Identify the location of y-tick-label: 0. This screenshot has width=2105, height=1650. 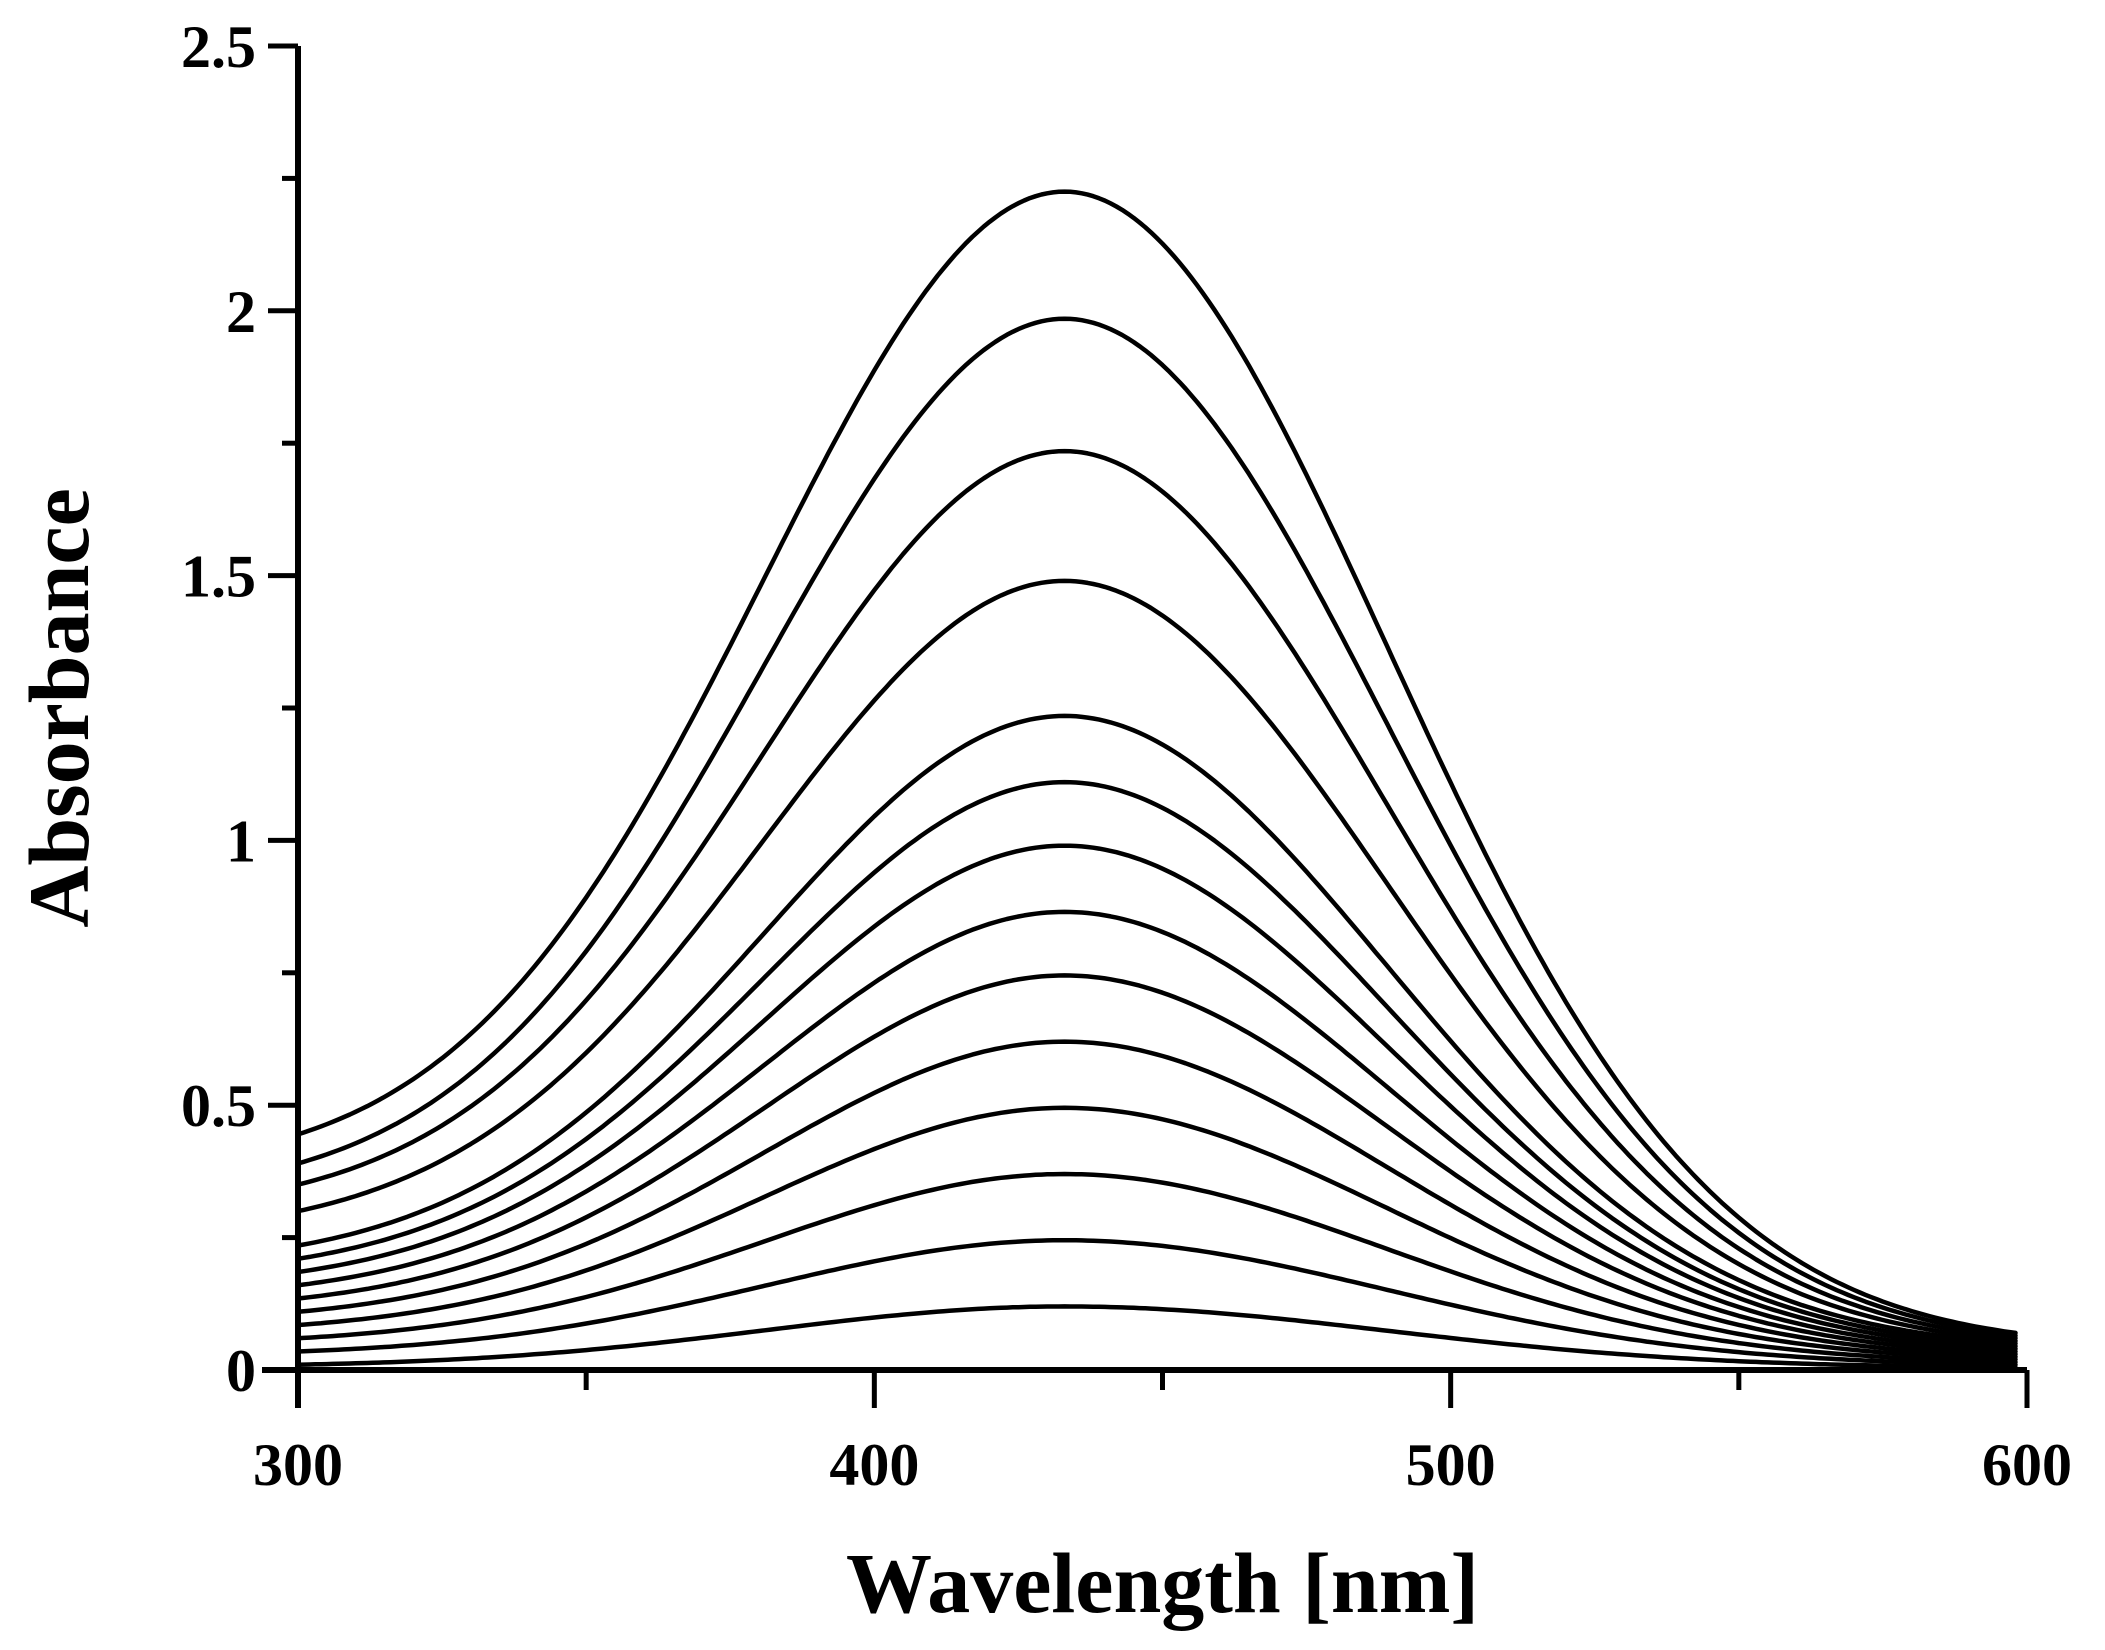
(241, 1371).